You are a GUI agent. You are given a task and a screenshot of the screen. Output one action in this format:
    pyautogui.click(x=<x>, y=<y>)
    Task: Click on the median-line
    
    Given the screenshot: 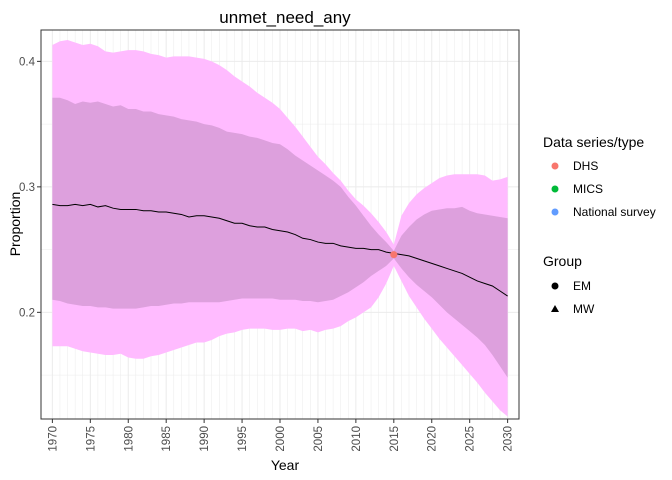 What is the action you would take?
    pyautogui.click(x=280, y=250)
    